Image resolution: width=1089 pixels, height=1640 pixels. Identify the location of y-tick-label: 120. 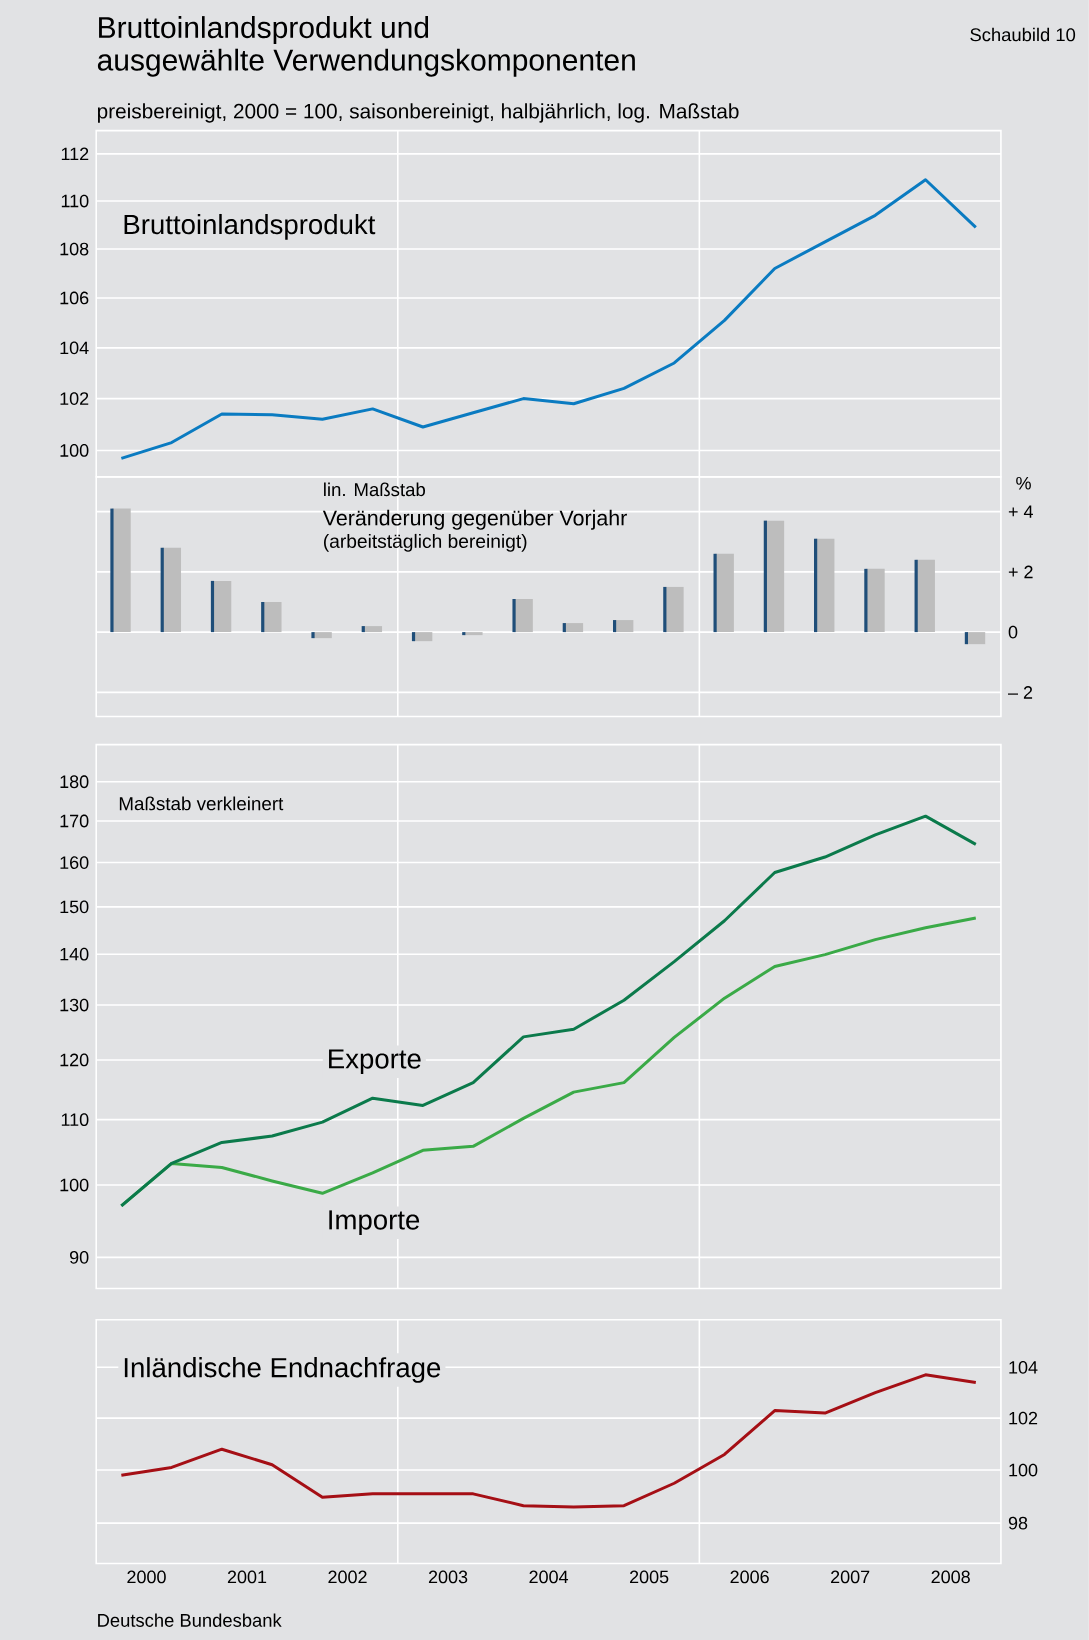
(74, 1060).